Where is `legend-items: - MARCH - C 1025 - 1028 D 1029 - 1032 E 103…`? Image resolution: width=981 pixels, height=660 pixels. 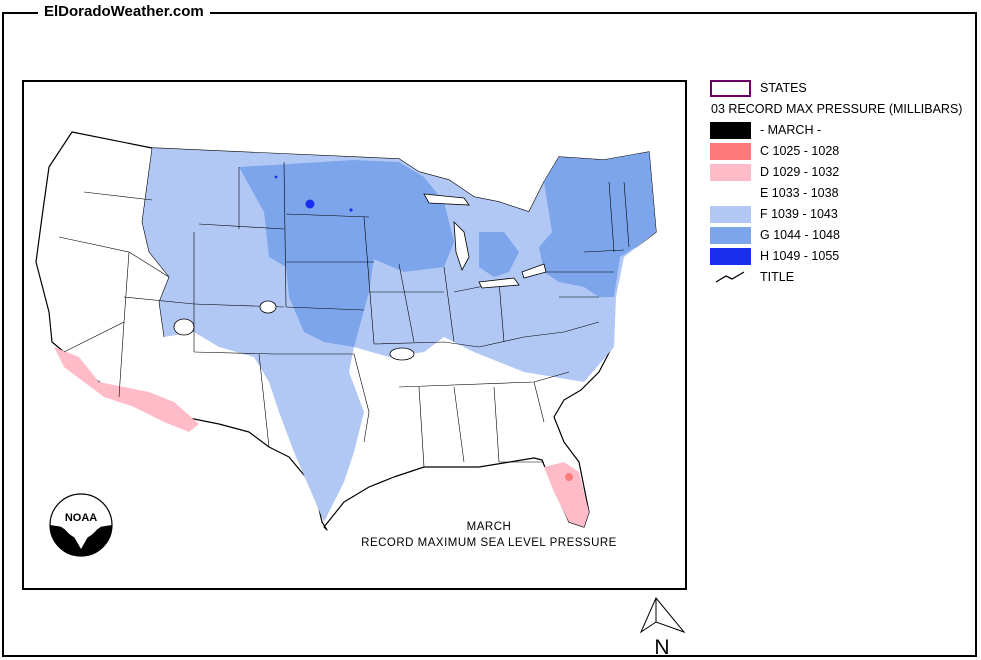 legend-items: - MARCH - C 1025 - 1028 D 1029 - 1032 E 103… is located at coordinates (844, 193).